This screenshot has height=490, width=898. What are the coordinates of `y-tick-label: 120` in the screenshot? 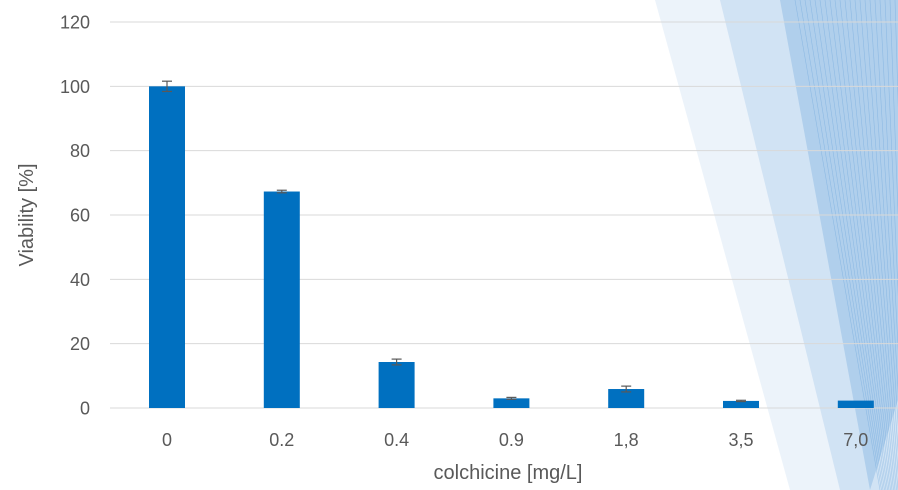 It's located at (75, 23).